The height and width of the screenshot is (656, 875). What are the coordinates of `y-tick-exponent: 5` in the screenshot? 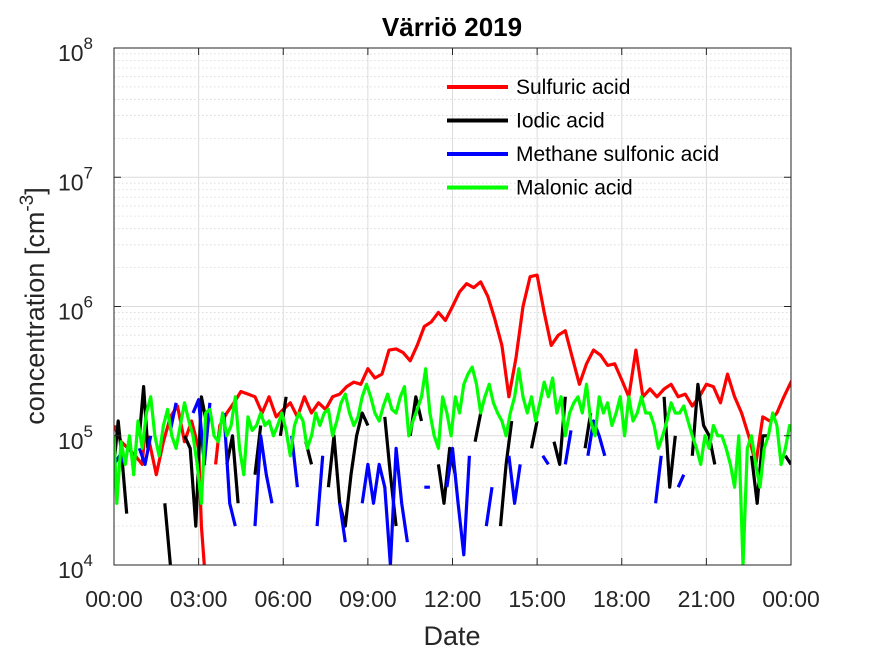 It's located at (88, 431).